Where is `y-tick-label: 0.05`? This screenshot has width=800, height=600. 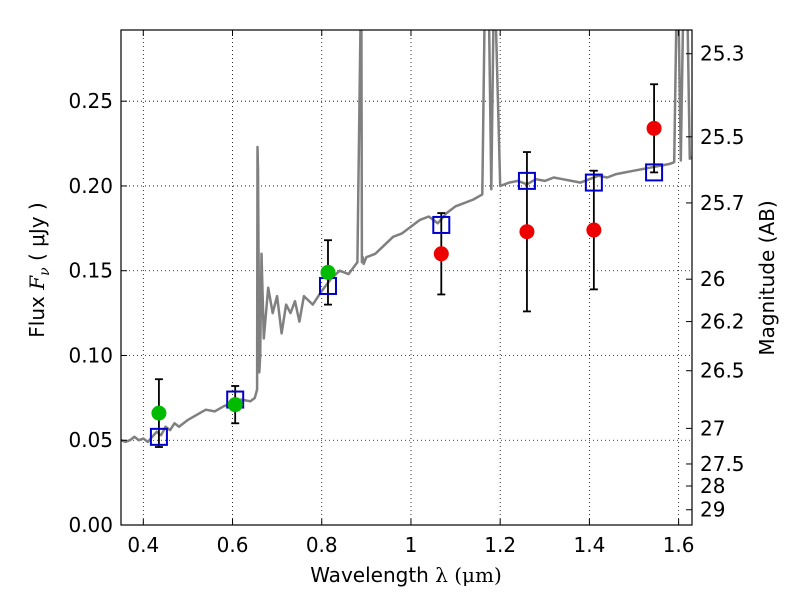 y-tick-label: 0.05 is located at coordinates (90, 440).